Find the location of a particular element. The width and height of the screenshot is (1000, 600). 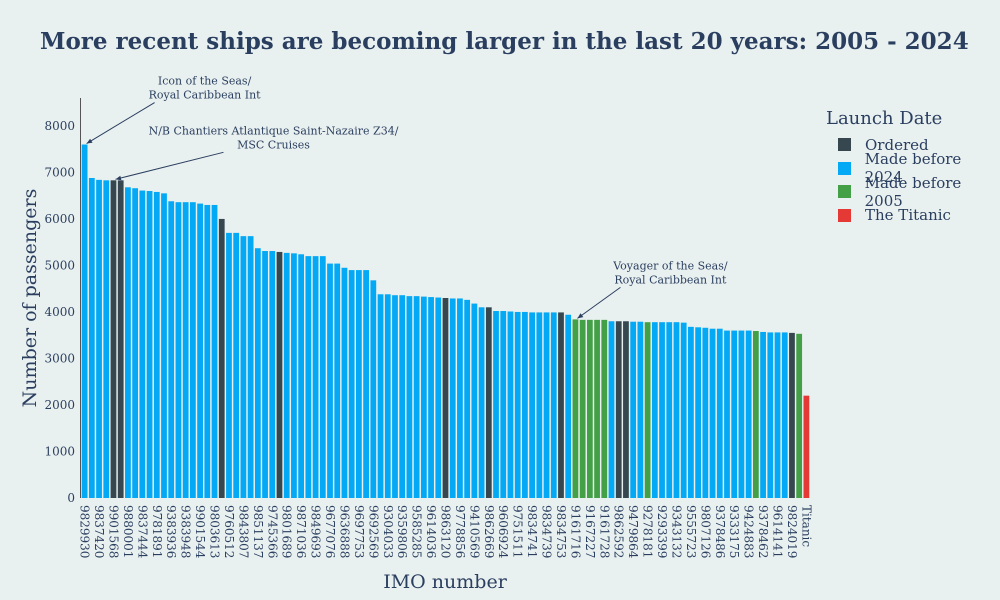

legend-item-the-titanic: The Titanic is located at coordinates (913, 216).